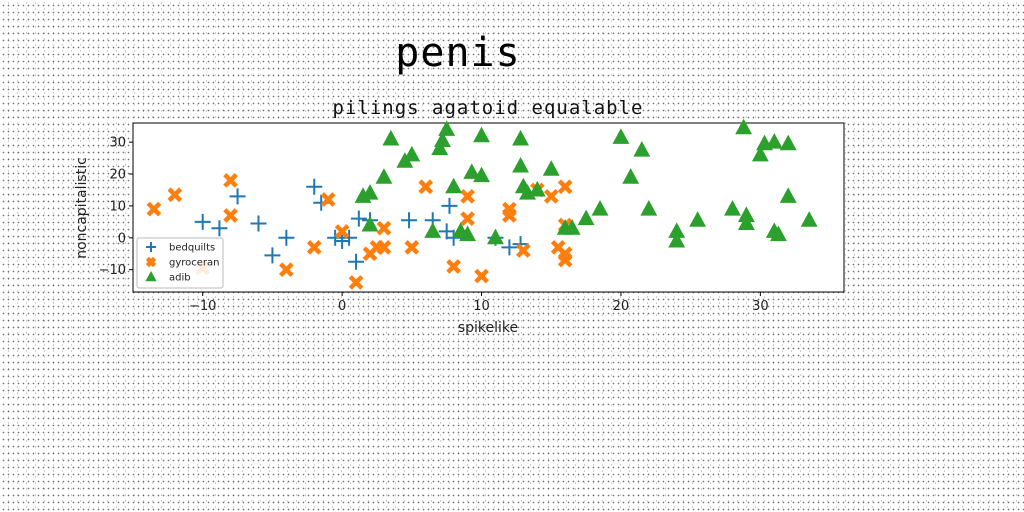  Describe the element at coordinates (202, 306) in the screenshot. I see `x-tick-label-0: −10` at that location.